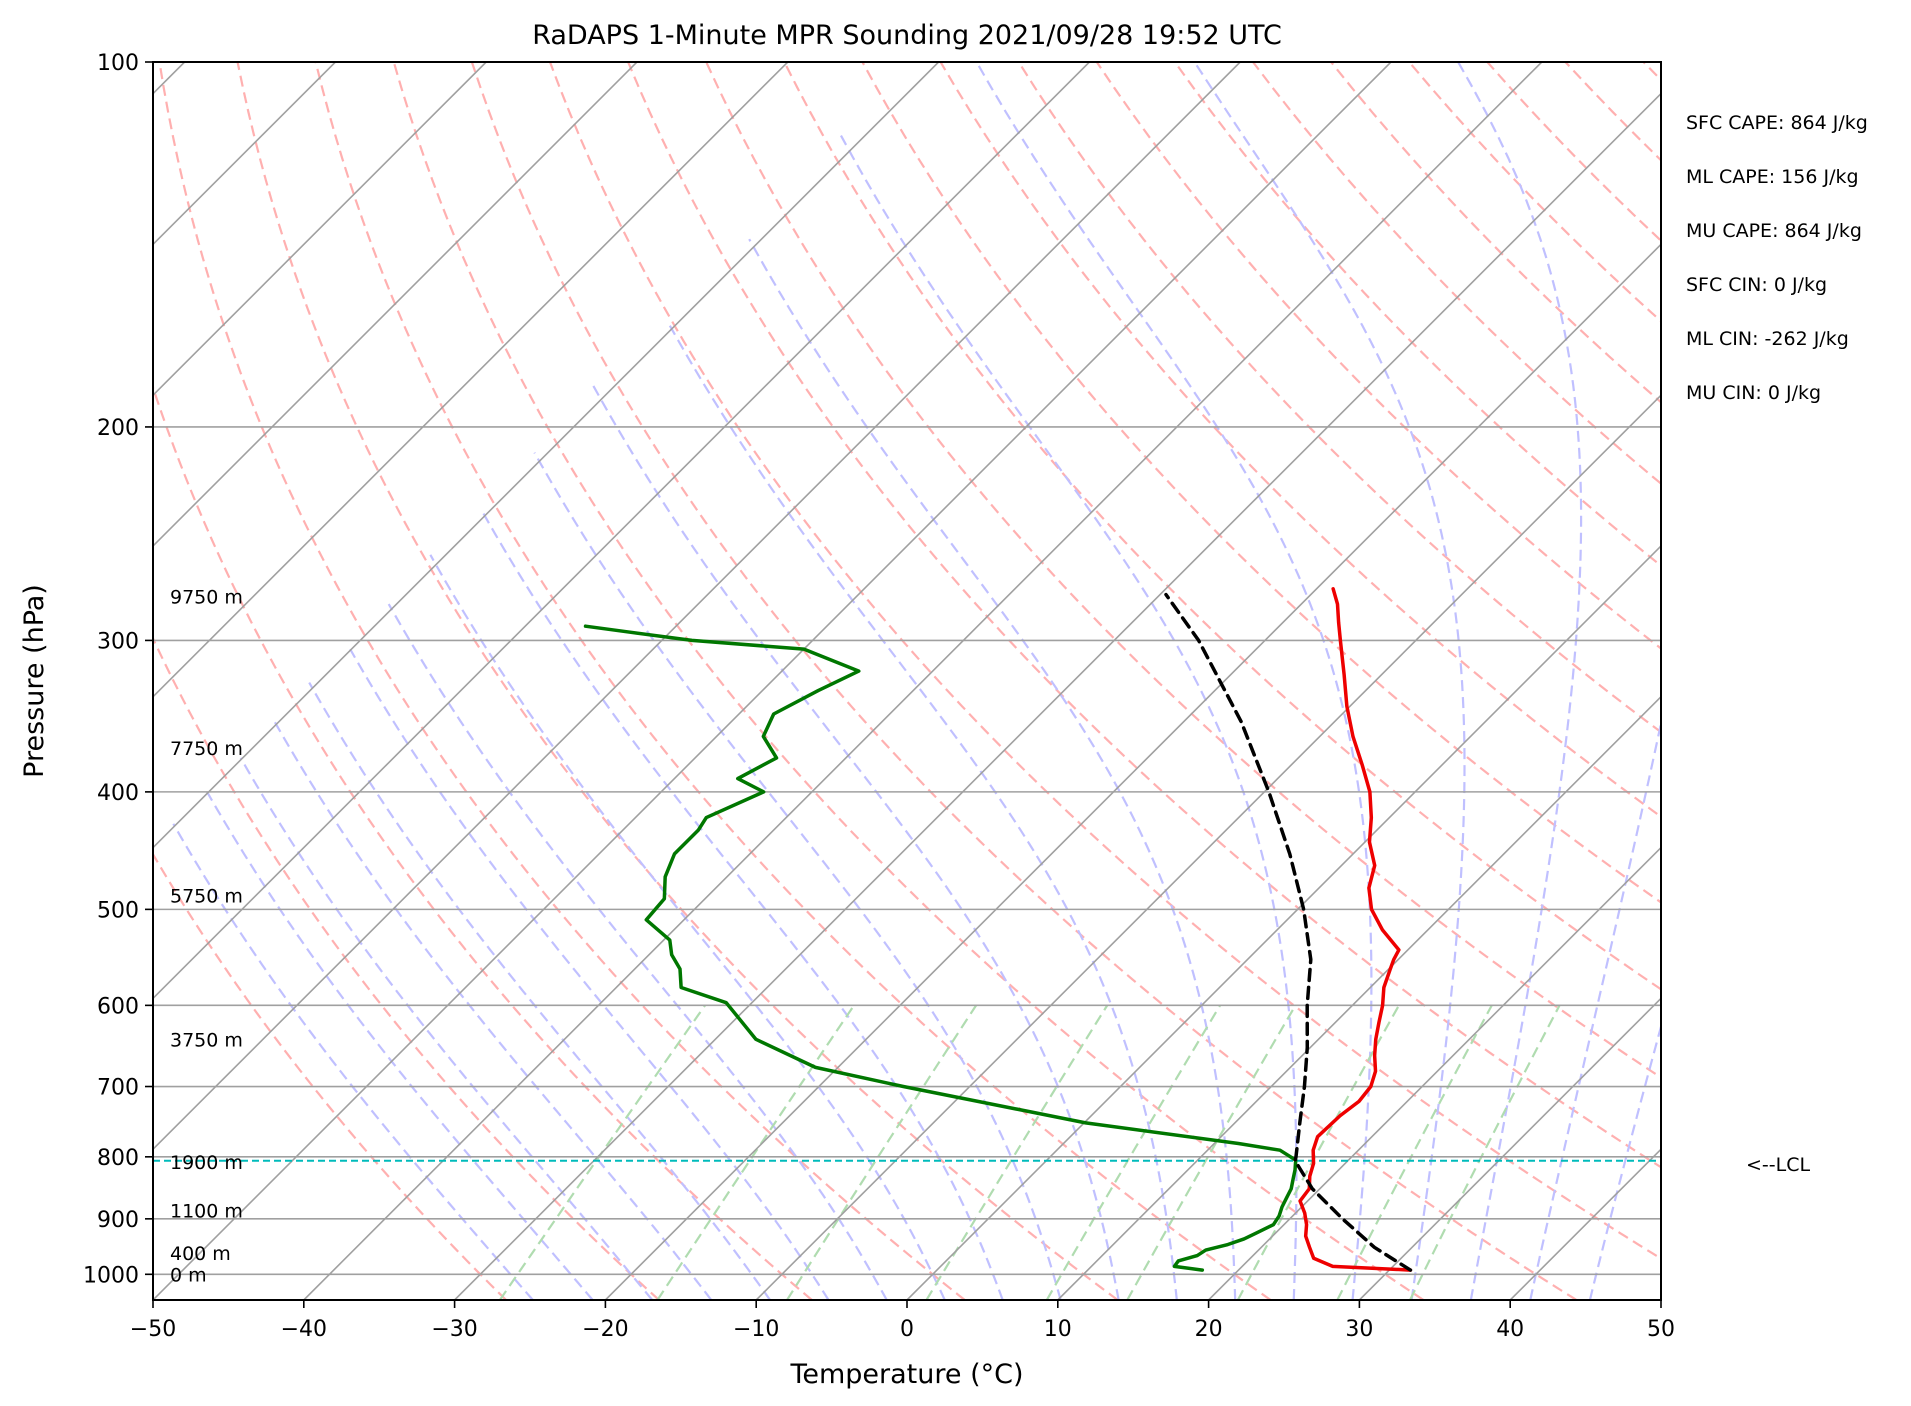 The width and height of the screenshot is (1911, 1406). Describe the element at coordinates (206, 1040) in the screenshot. I see `height-label: 3750 m` at that location.